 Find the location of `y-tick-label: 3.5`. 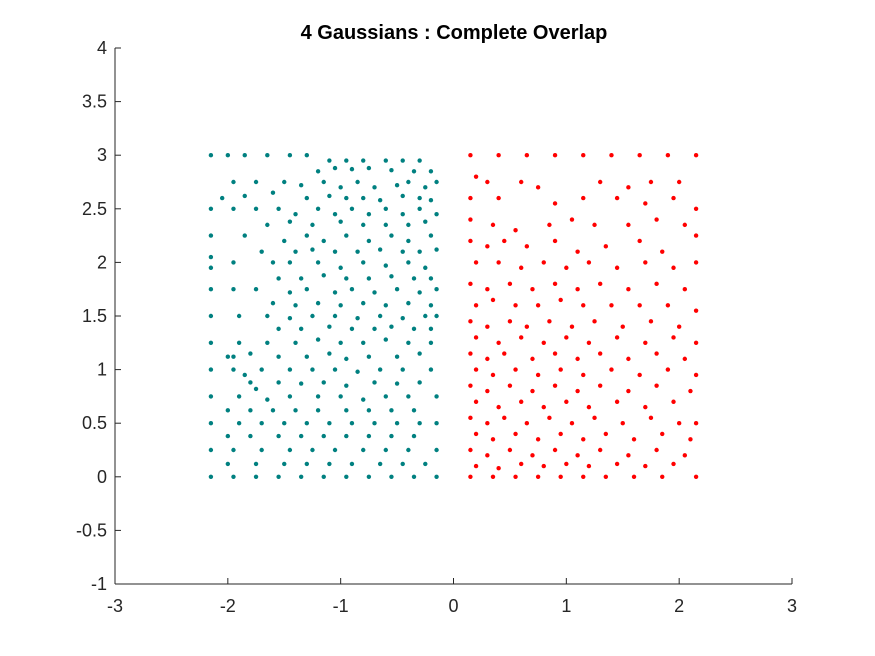

y-tick-label: 3.5 is located at coordinates (94, 102).